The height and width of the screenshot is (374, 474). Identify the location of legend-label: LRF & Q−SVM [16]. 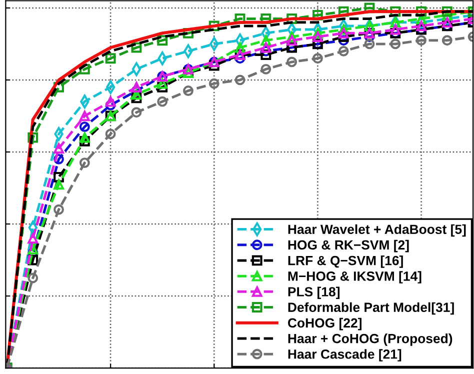
(345, 262).